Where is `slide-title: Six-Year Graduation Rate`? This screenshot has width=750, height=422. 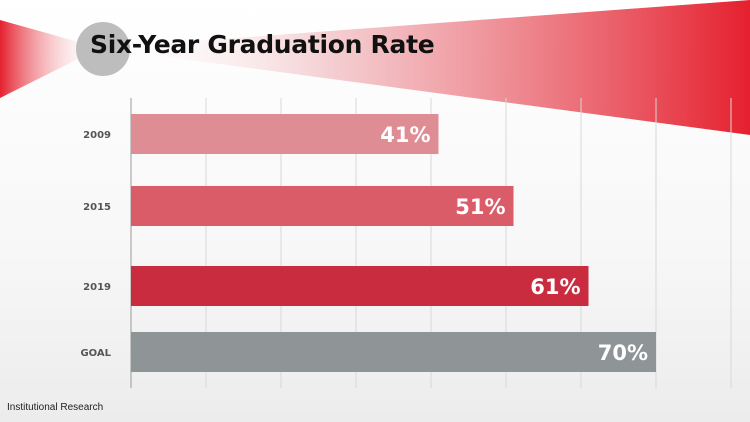 slide-title: Six-Year Graduation Rate is located at coordinates (262, 44).